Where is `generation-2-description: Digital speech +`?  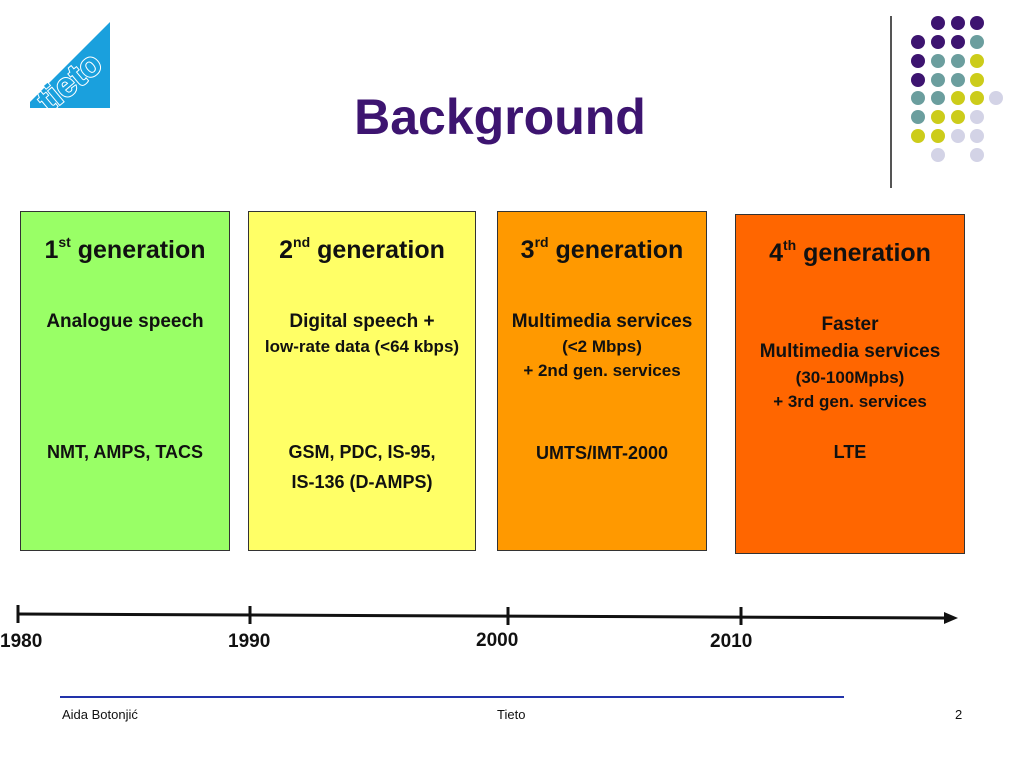
generation-2-description: Digital speech + is located at coordinates (362, 321).